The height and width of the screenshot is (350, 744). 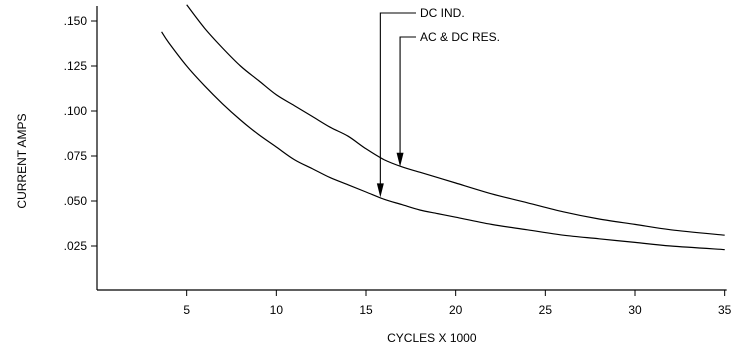 I want to click on y-tick-label: .050, so click(x=76, y=201).